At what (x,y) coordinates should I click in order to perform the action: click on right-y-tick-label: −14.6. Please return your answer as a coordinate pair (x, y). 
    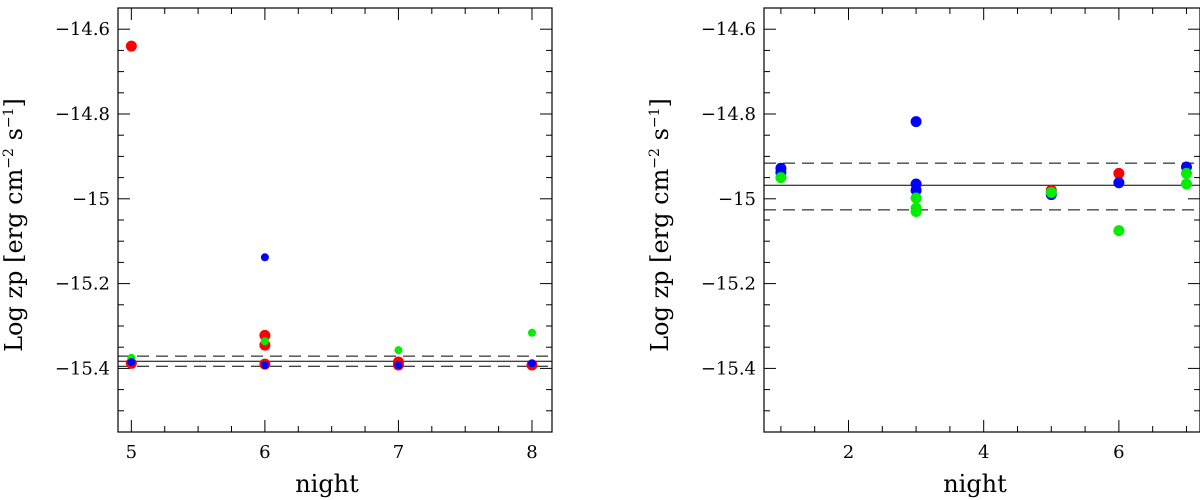
    Looking at the image, I should click on (728, 29).